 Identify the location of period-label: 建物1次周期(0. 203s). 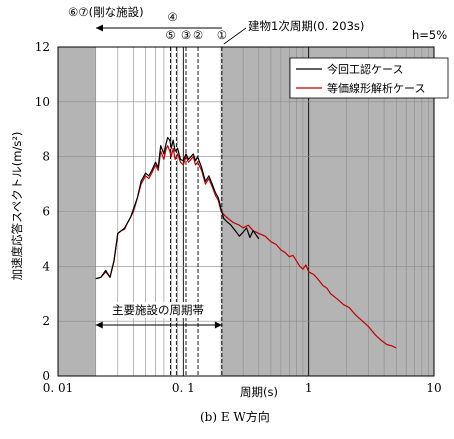
(306, 26).